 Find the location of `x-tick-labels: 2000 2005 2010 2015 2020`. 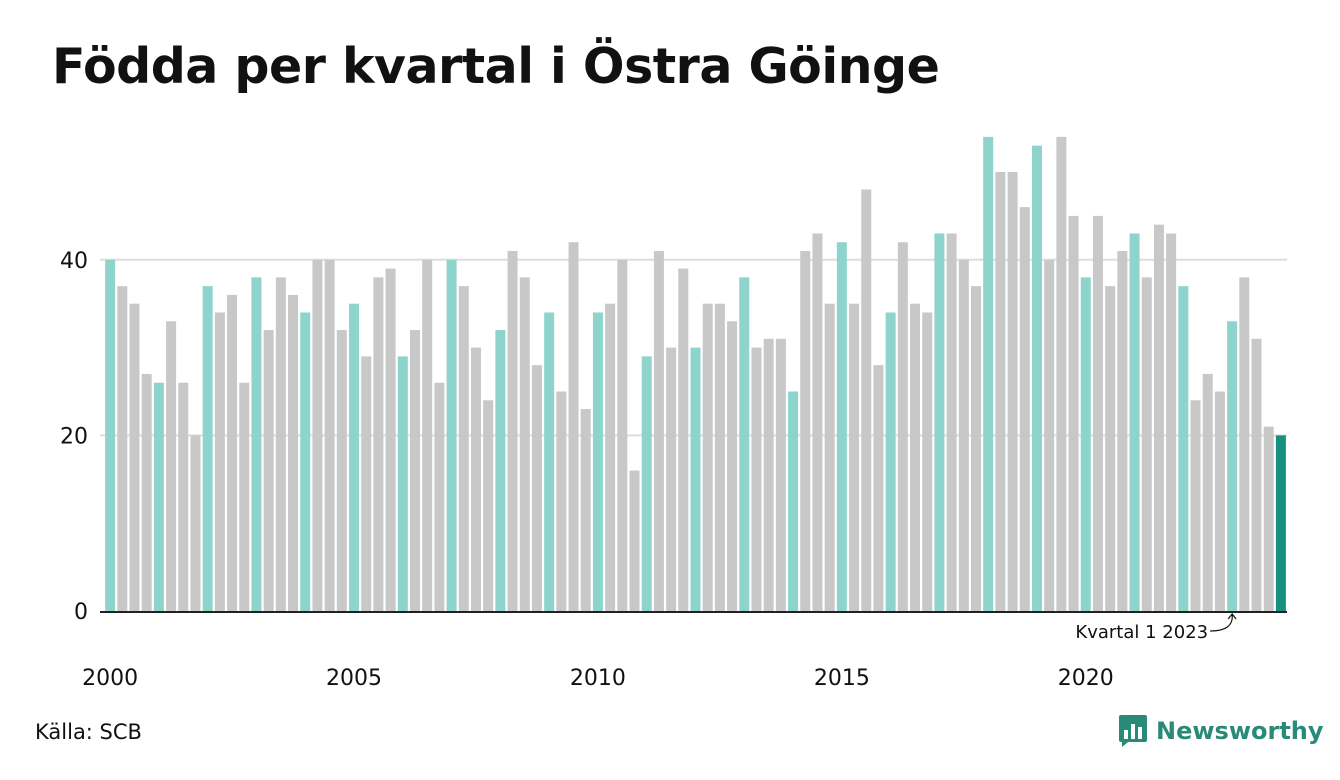

x-tick-labels: 2000 2005 2010 2015 2020 is located at coordinates (598, 678).